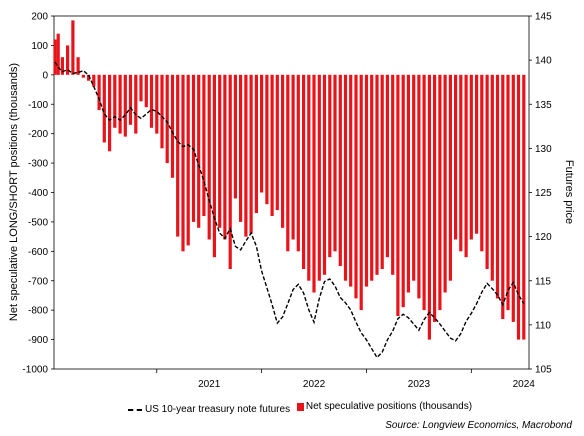 Image resolution: width=584 pixels, height=436 pixels. Describe the element at coordinates (543, 193) in the screenshot. I see `right-tick-label: 125` at that location.